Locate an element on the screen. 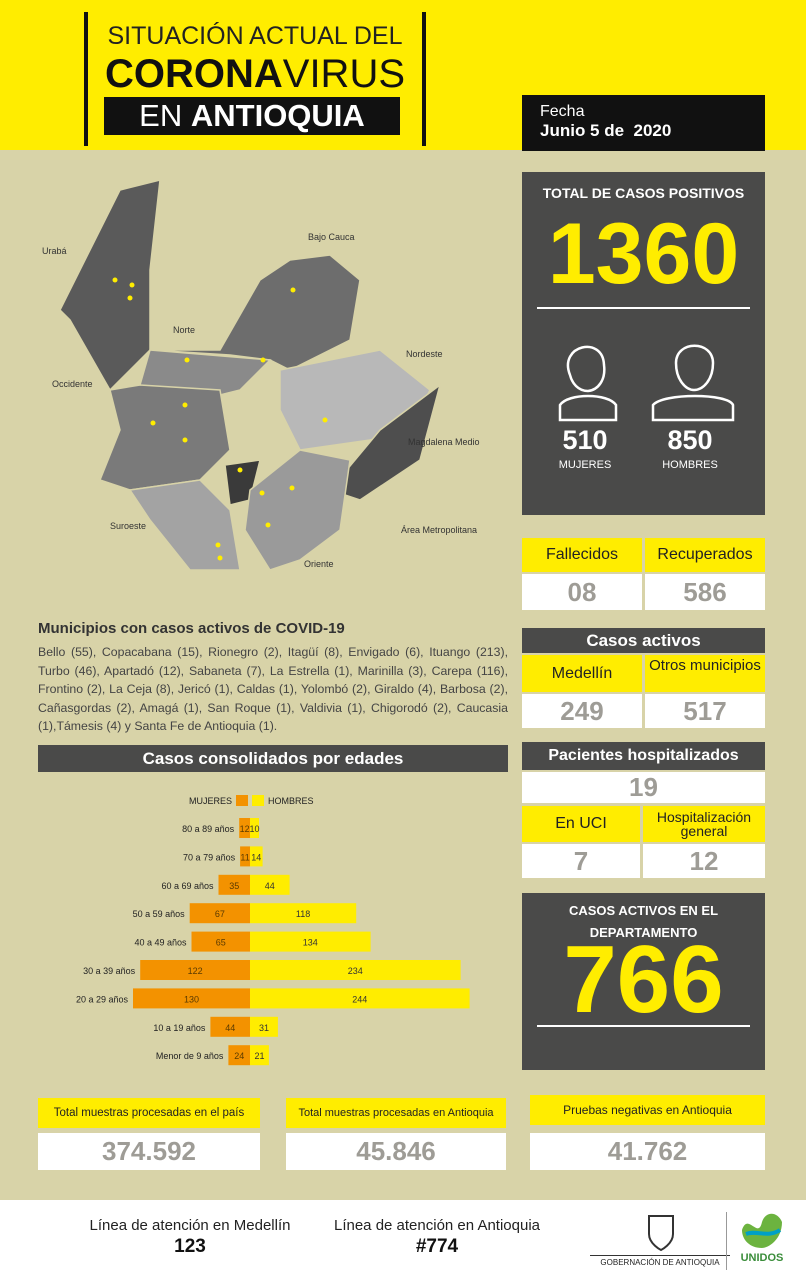 This screenshot has height=1280, width=806. general-label: Hospitalización general is located at coordinates (704, 824).